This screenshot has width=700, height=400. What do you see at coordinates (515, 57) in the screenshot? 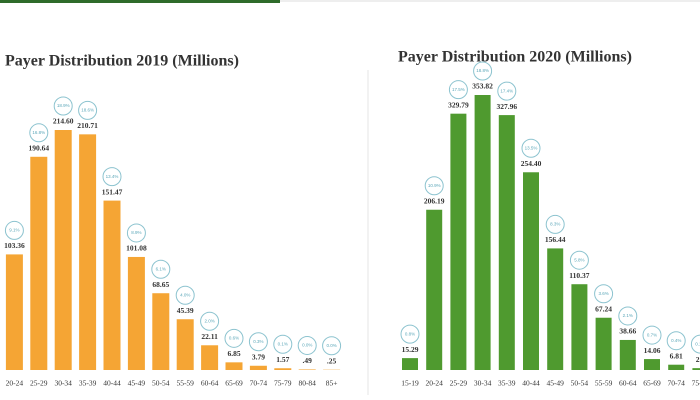
I see `chart-title: Payer Distribution 2020 (Millions)` at bounding box center [515, 57].